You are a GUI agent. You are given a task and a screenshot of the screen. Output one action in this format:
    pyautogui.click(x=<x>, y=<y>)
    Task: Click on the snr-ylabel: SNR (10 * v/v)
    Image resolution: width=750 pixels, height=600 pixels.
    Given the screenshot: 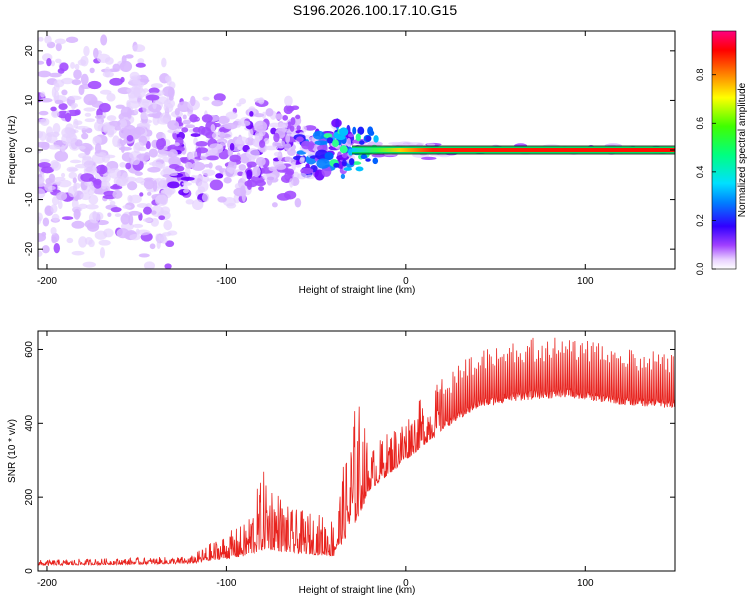 What is the action you would take?
    pyautogui.click(x=12, y=451)
    